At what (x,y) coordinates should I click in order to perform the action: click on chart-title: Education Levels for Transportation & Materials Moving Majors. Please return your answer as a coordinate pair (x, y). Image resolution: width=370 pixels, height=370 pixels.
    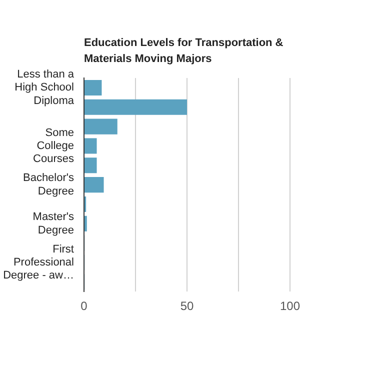
    Looking at the image, I should click on (184, 51).